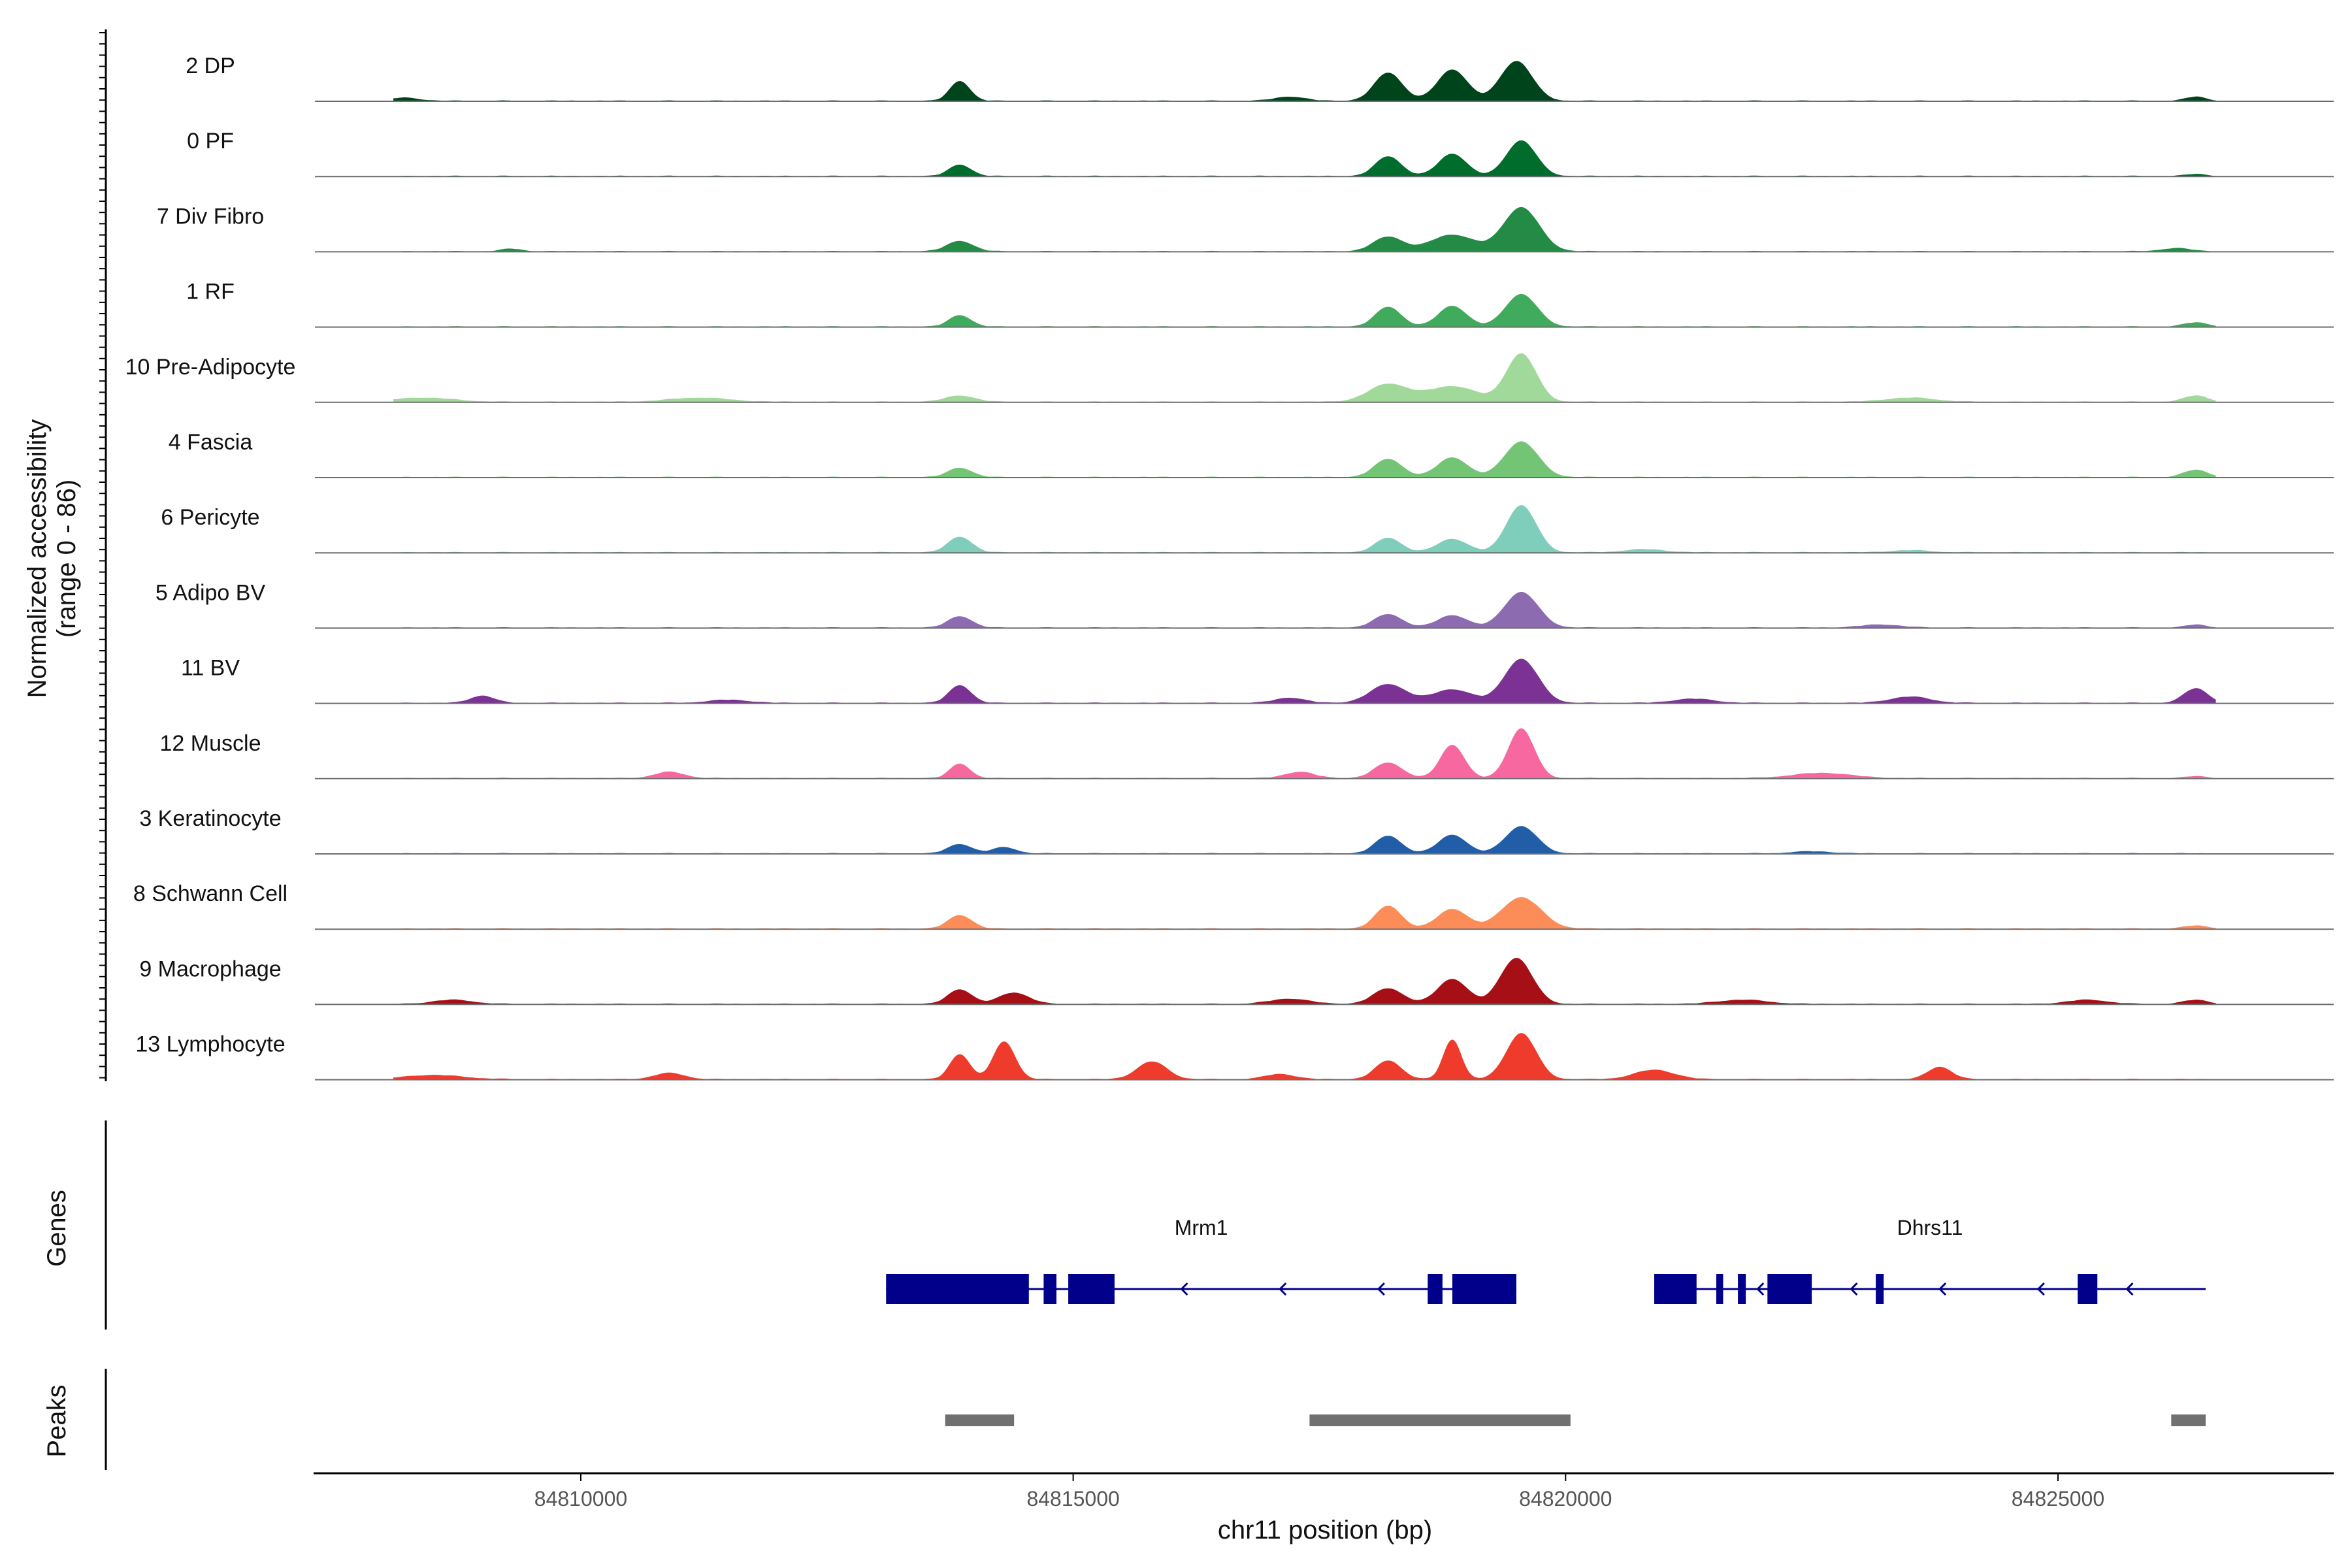 The image size is (2352, 1568). Describe the element at coordinates (1260, 153) in the screenshot. I see `track-1: 0 PF` at that location.